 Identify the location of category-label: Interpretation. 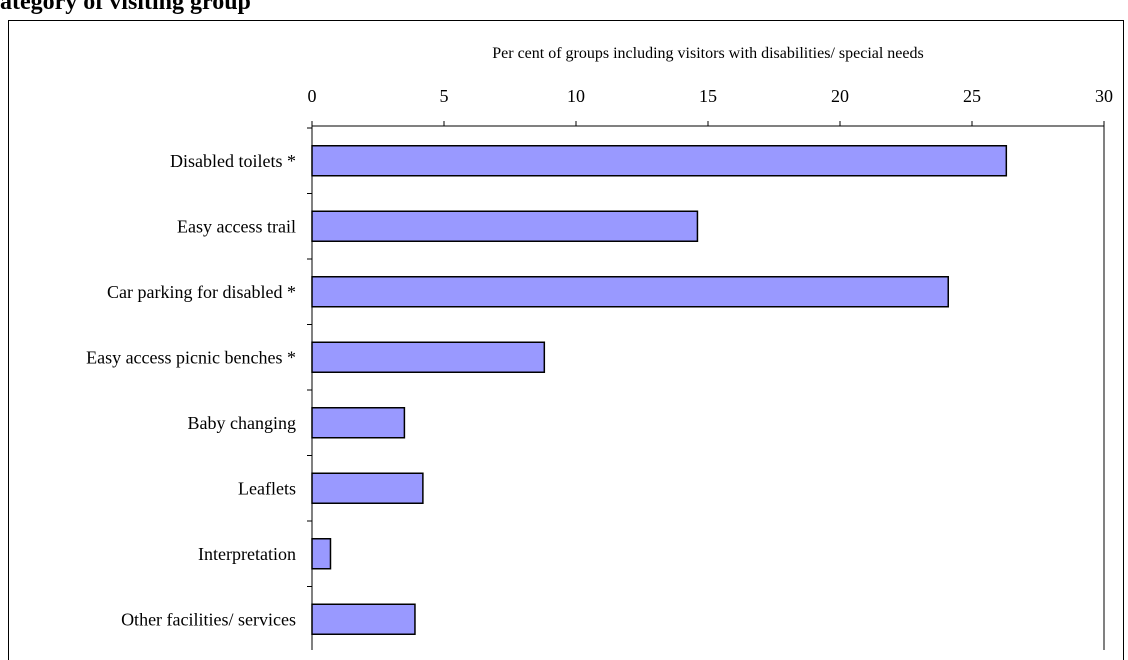
(247, 554).